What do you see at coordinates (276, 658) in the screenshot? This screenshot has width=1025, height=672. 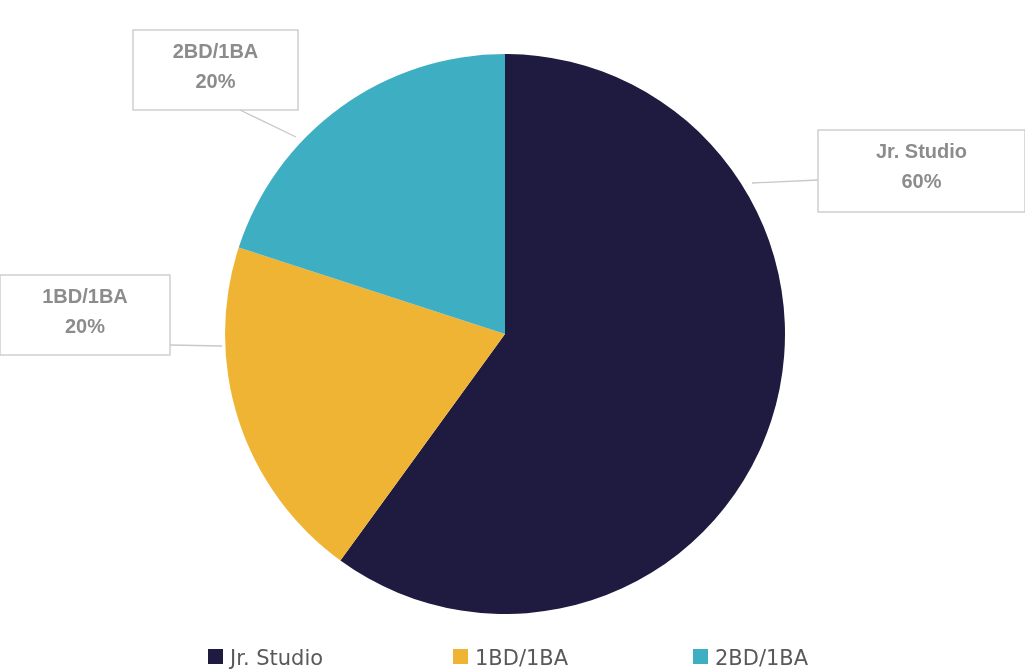 I see `legend-label: Jr. Studio` at bounding box center [276, 658].